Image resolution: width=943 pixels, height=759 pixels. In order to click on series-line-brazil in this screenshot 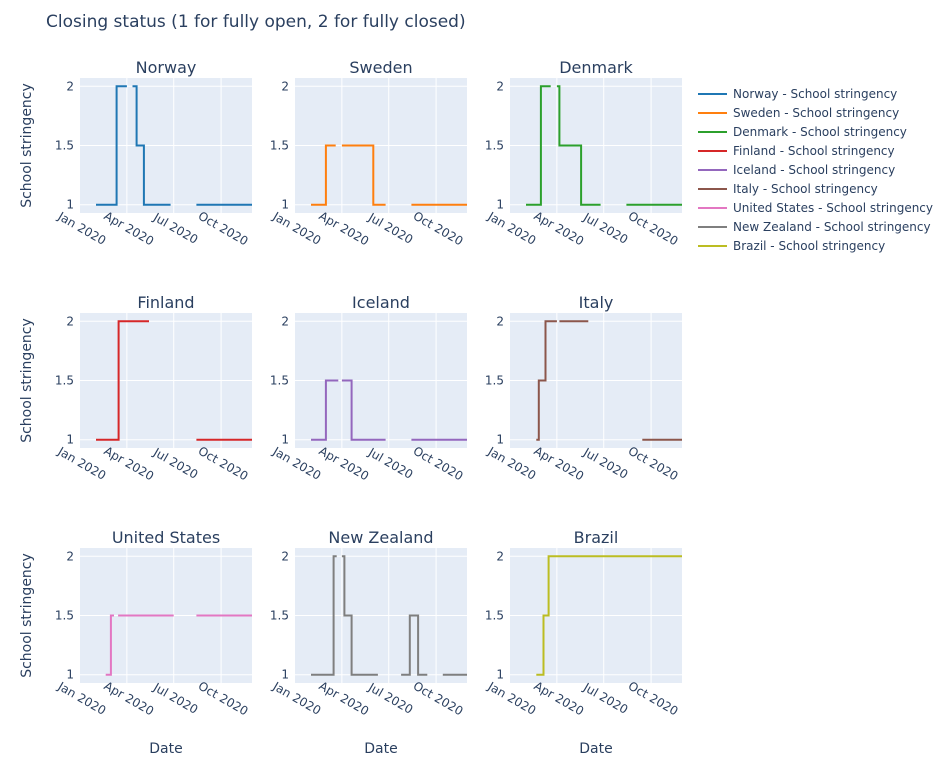, I will do `click(609, 615)`.